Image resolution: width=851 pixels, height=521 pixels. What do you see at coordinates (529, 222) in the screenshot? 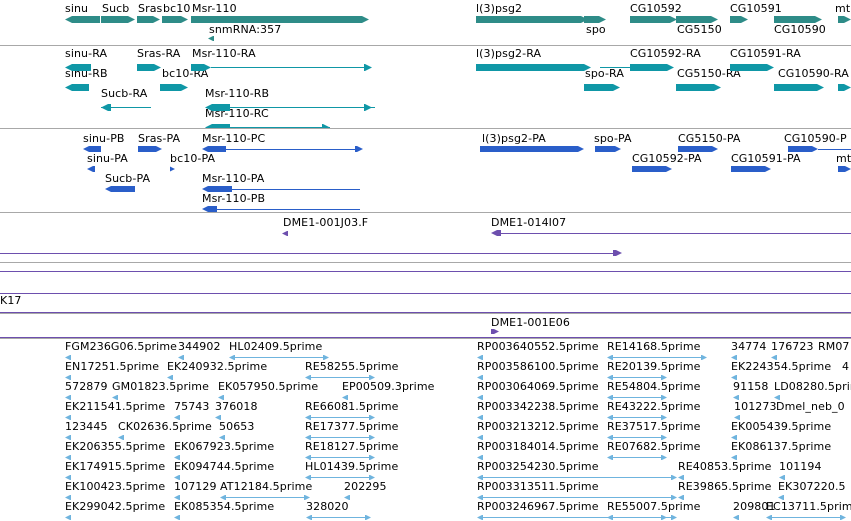
I see `clone-label: DME1-014I07` at bounding box center [529, 222].